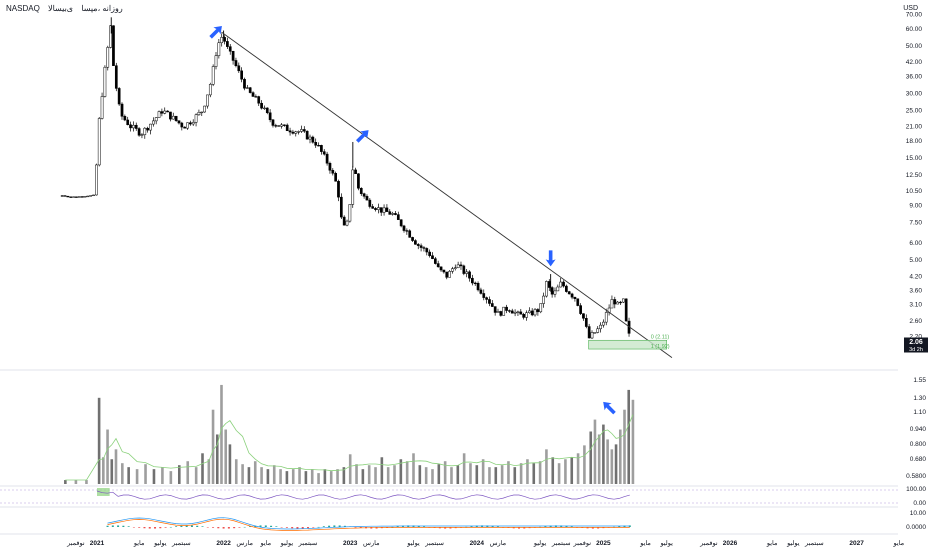 This screenshot has height=550, width=932. Describe the element at coordinates (103, 492) in the screenshot. I see `rsi-overbought-fill` at that location.